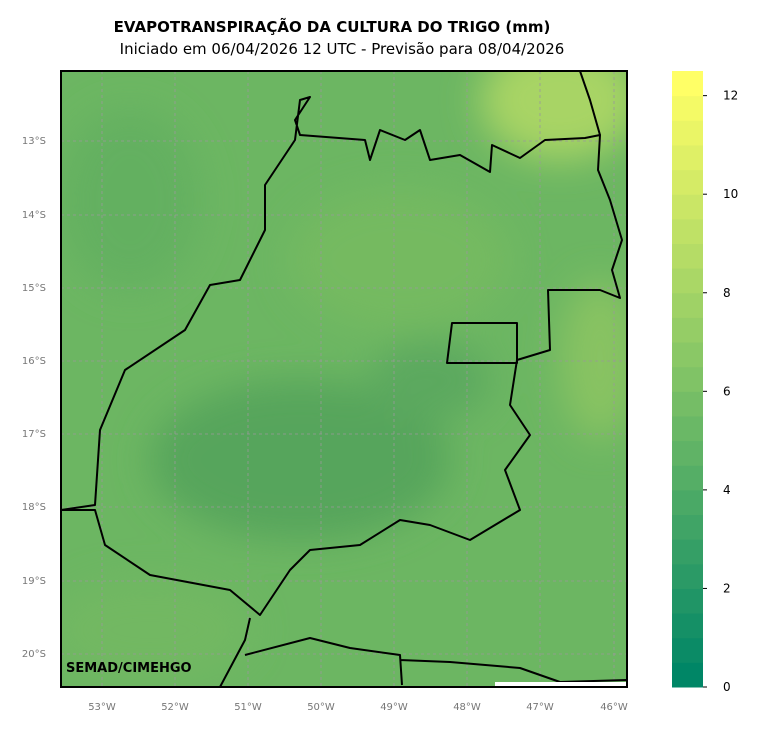 This screenshot has height=731, width=760. What do you see at coordinates (248, 707) in the screenshot?
I see `lon-label: 51°W` at bounding box center [248, 707].